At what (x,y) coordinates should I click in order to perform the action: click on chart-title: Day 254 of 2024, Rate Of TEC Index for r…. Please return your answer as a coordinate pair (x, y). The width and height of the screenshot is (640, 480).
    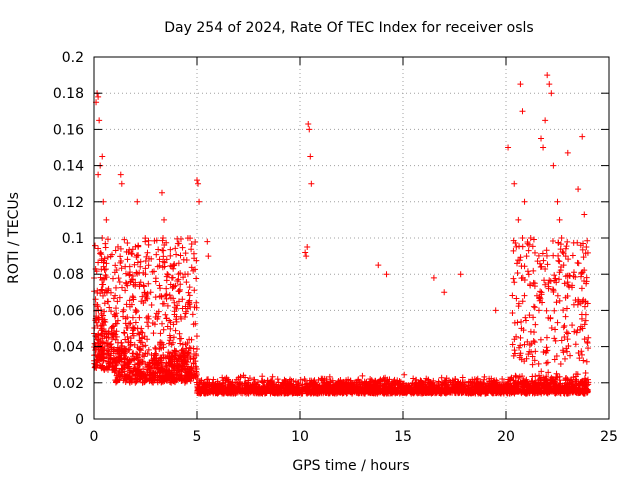
    Looking at the image, I should click on (348, 28).